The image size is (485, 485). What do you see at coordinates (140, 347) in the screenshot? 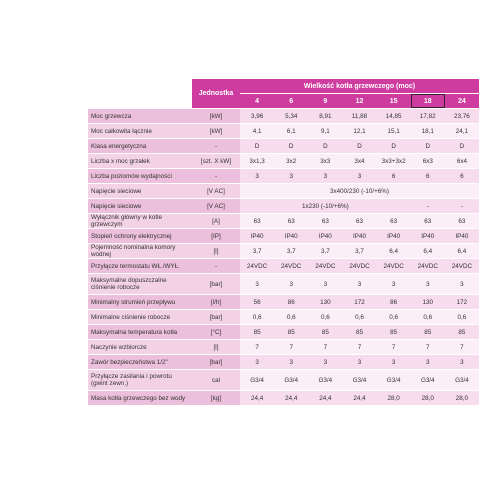
I see `row-label: Naczynie wzbiorcze` at bounding box center [140, 347].